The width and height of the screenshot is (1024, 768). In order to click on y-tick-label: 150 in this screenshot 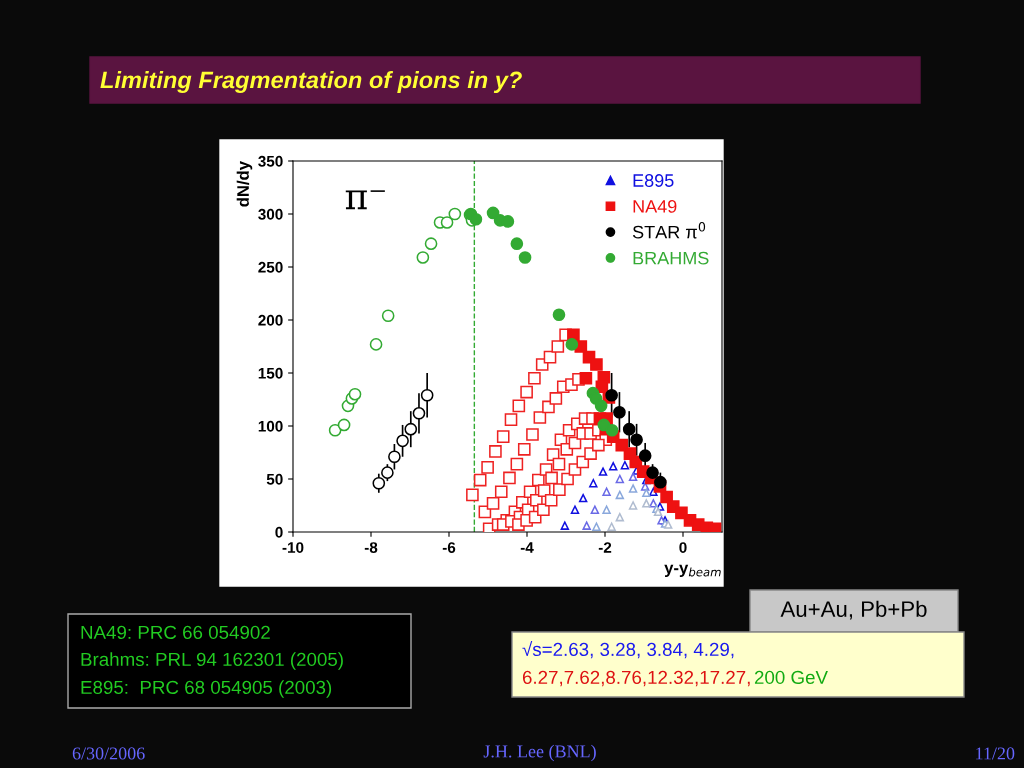, I will do `click(270, 373)`.